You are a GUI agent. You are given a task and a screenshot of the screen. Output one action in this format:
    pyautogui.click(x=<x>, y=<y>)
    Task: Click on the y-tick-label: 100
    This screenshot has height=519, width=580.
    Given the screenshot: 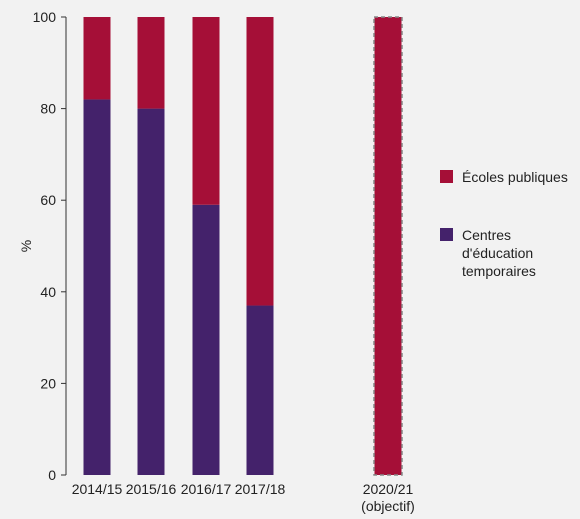 What is the action you would take?
    pyautogui.click(x=45, y=17)
    